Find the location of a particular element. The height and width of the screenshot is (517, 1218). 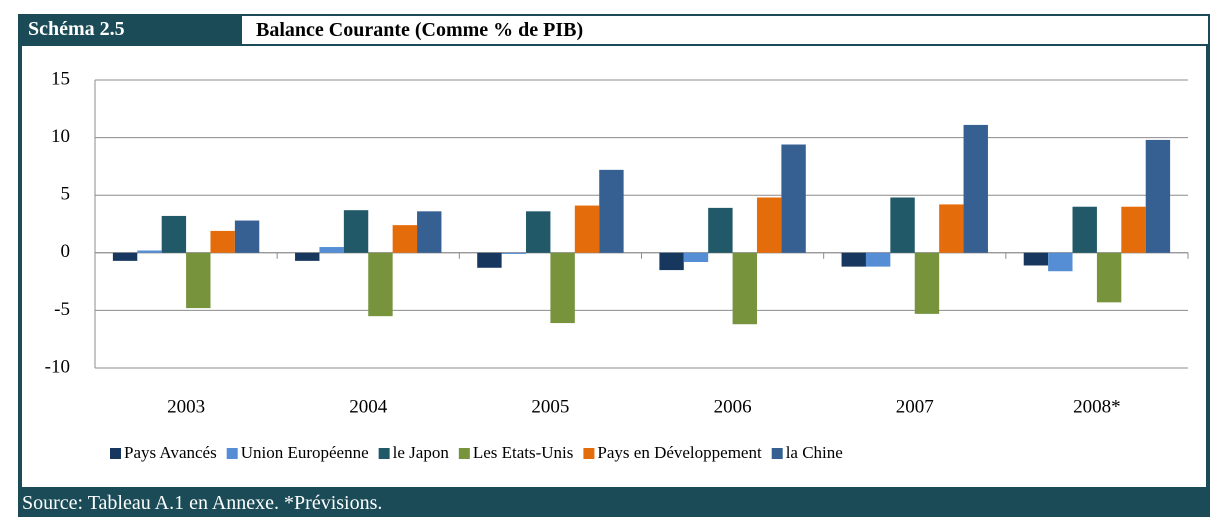

legend-label: Les Etats-Unis is located at coordinates (523, 452).